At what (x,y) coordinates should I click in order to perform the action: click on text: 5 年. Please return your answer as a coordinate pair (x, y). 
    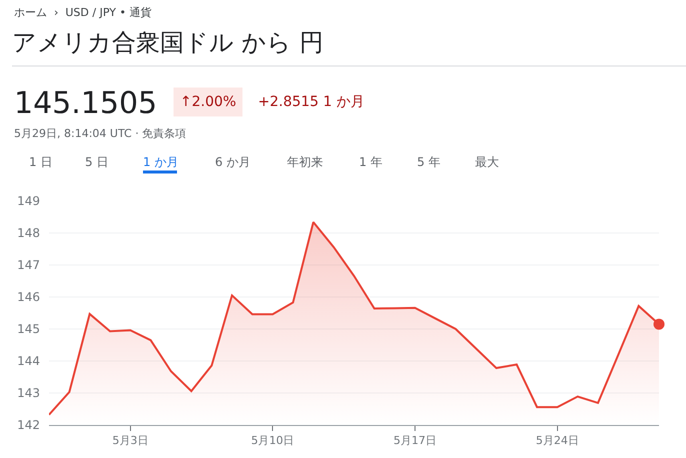
    Looking at the image, I should click on (428, 162).